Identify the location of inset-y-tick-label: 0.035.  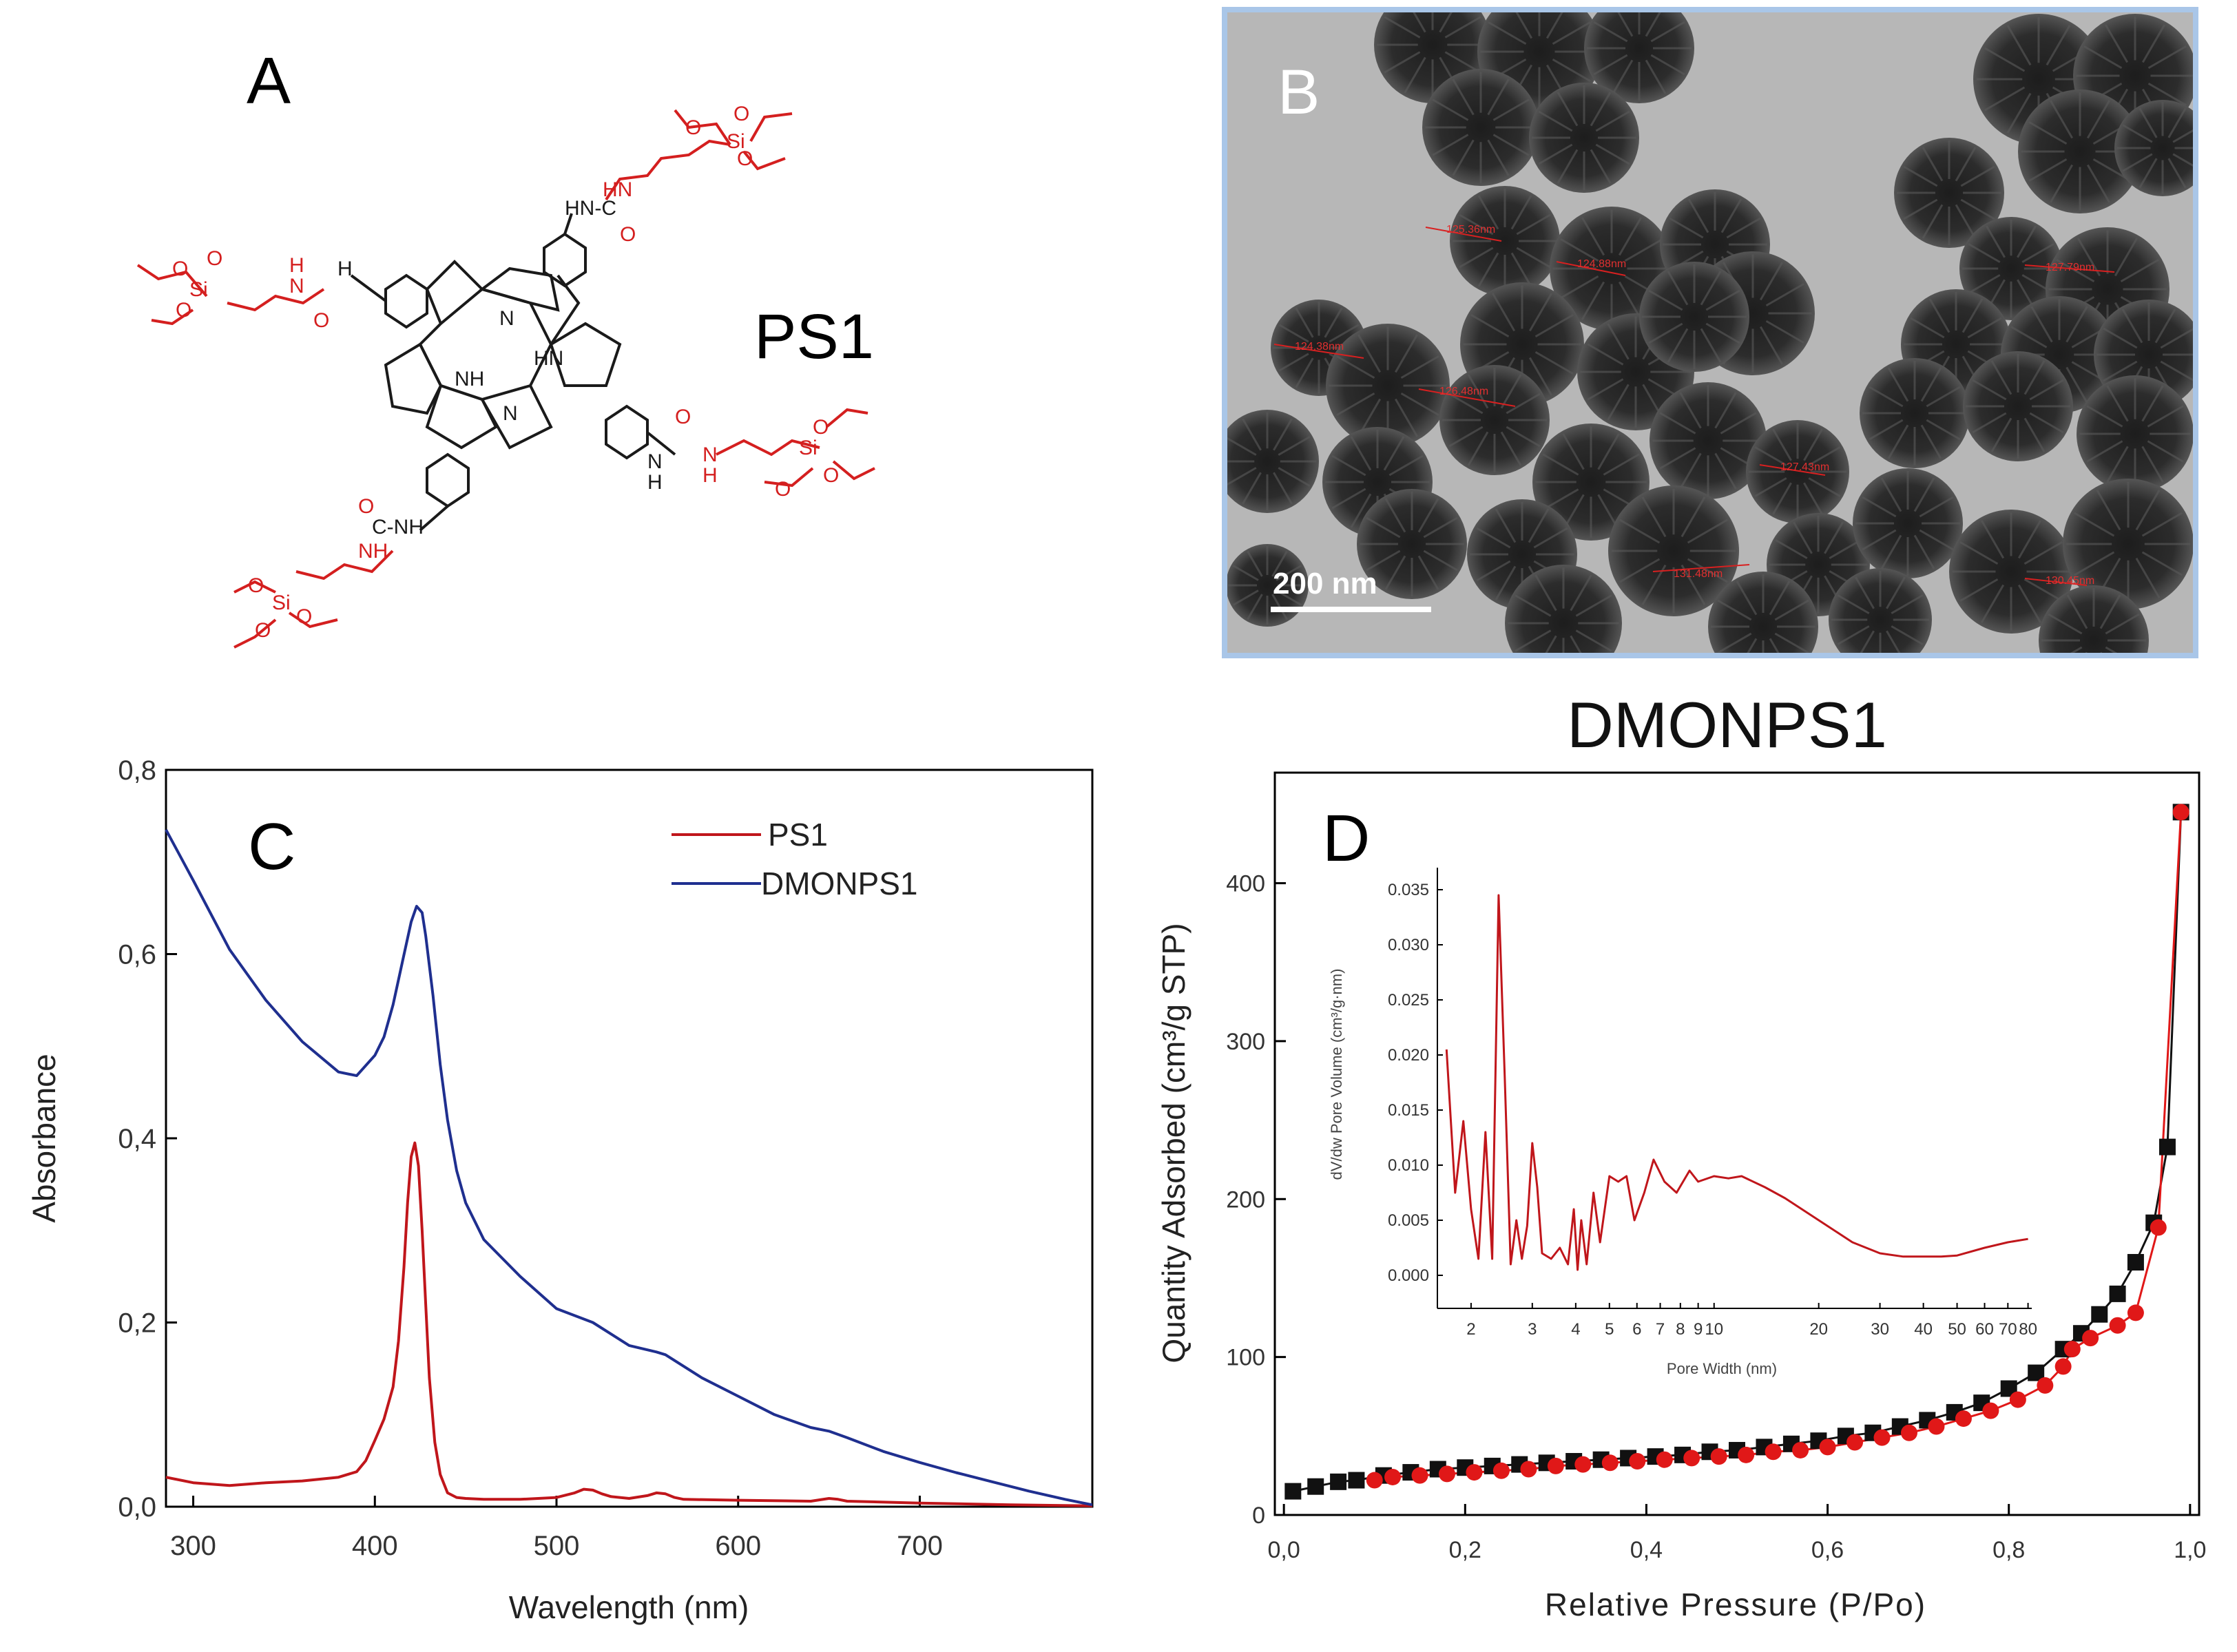
(1408, 890).